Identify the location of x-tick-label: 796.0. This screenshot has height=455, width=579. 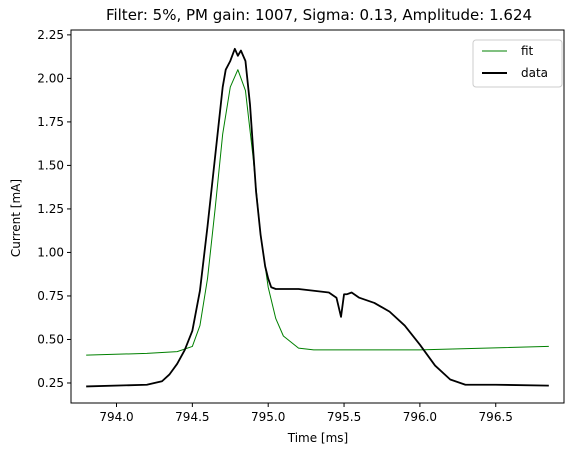
(420, 417).